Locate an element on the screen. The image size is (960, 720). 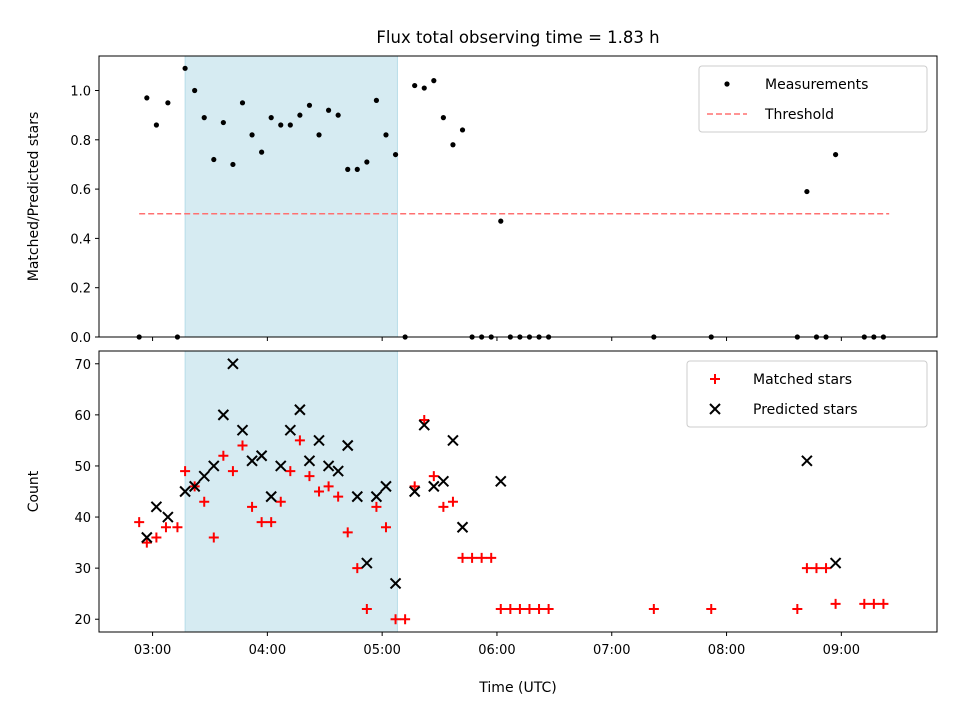
legend: Measurements Threshold is located at coordinates (813, 99).